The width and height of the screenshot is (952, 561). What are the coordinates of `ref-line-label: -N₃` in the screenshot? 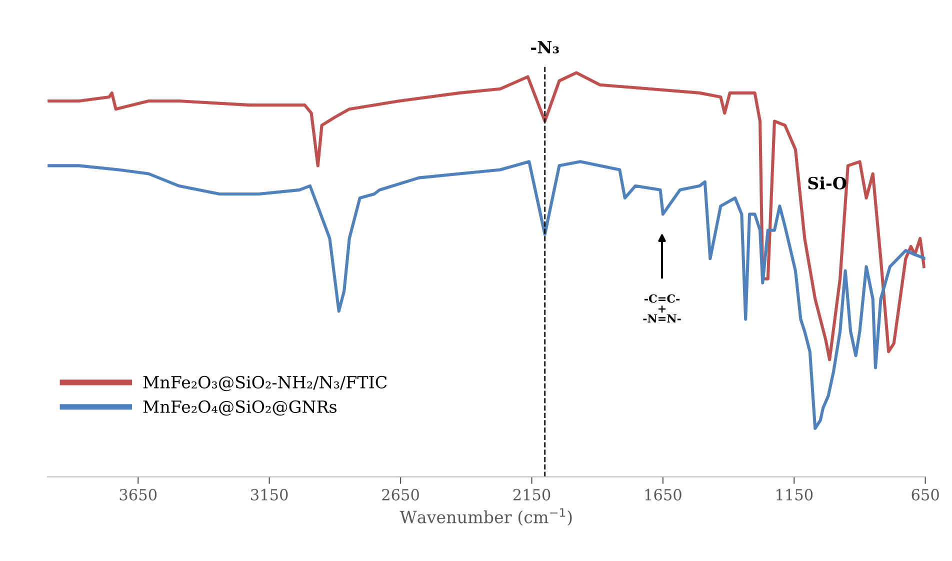 It's located at (545, 47).